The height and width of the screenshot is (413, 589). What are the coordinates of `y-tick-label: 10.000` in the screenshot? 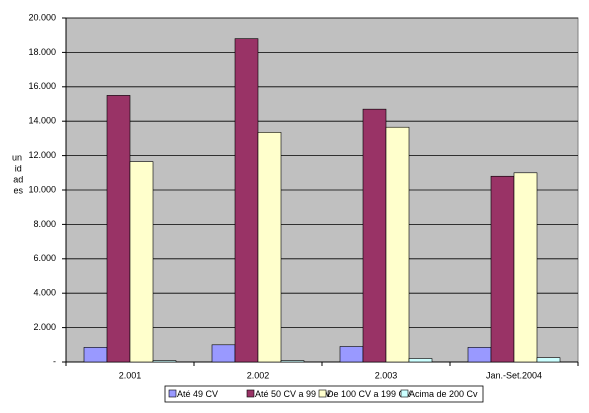 It's located at (42, 189).